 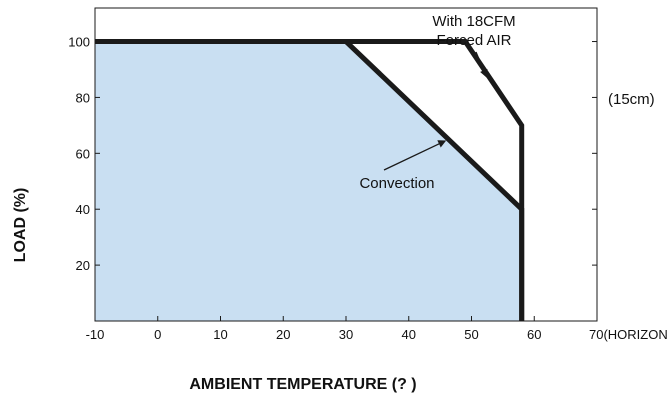 I want to click on x-tick-label: 10, so click(x=220, y=334).